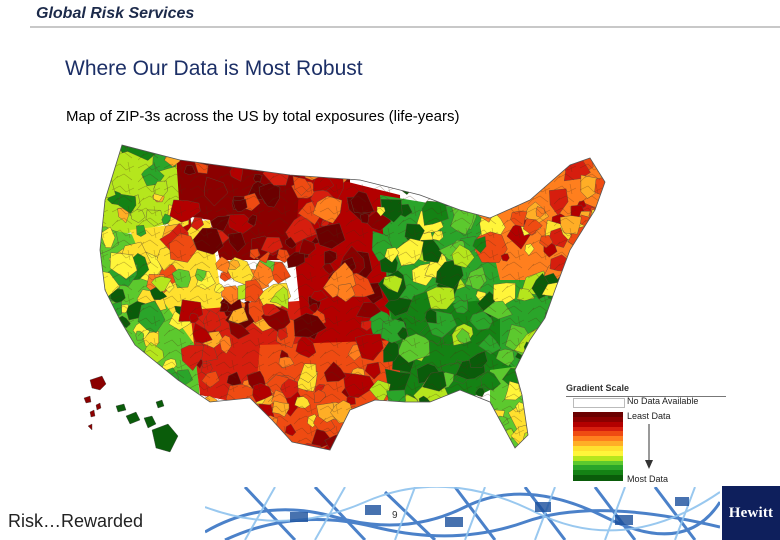 The width and height of the screenshot is (780, 540). What do you see at coordinates (751, 513) in the screenshot?
I see `hewitt-logo: Hewitt` at bounding box center [751, 513].